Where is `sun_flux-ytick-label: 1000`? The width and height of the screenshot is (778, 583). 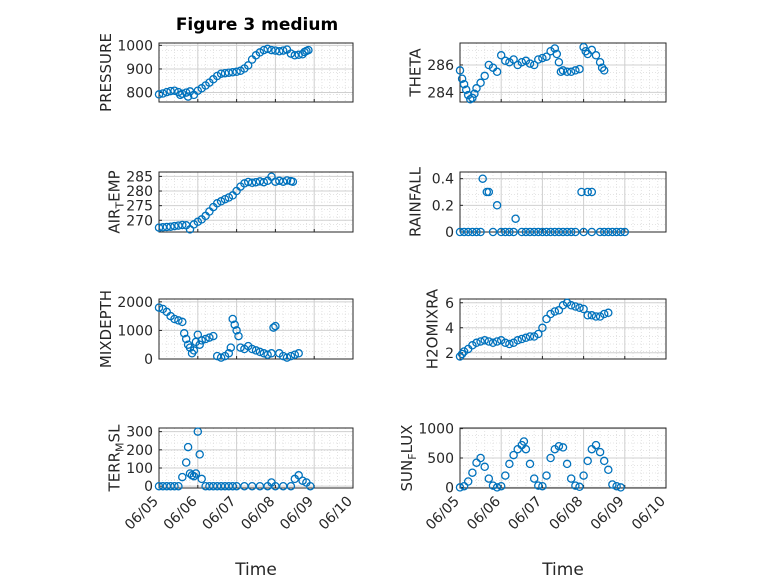 sun_flux-ytick-label: 1000 is located at coordinates (436, 430).